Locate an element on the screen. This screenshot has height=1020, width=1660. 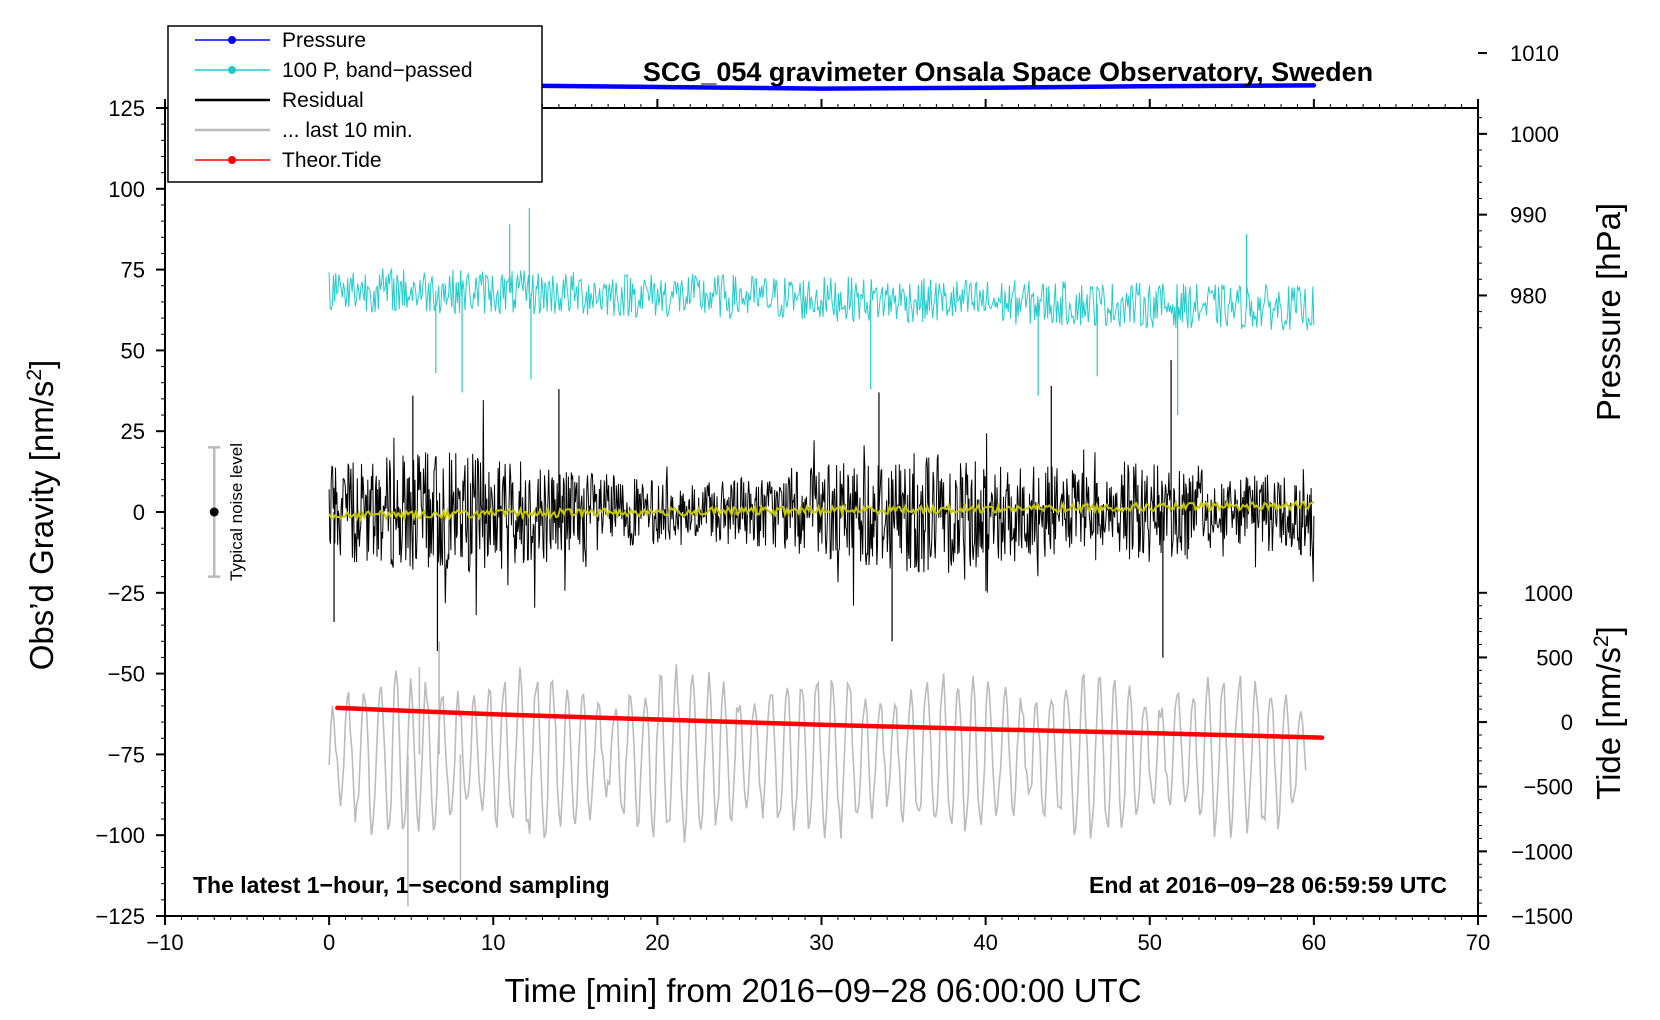
noise-bar-dot is located at coordinates (214, 512).